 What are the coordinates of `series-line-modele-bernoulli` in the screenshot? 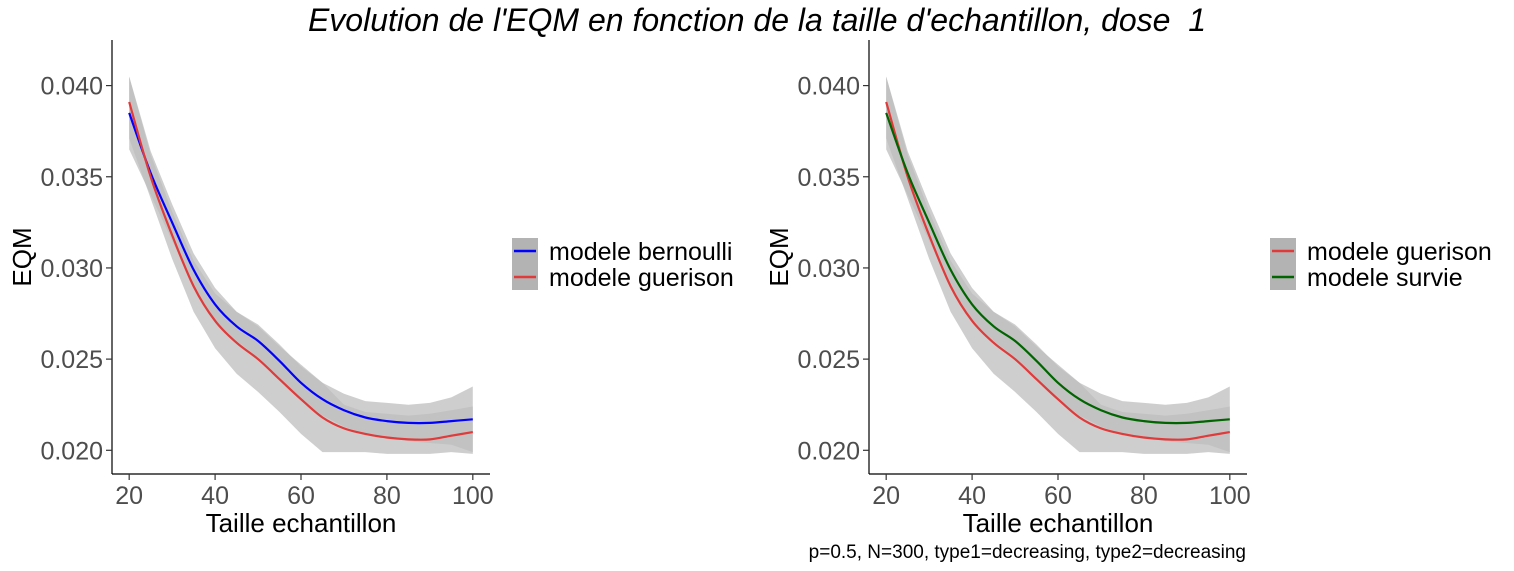 It's located at (300, 268).